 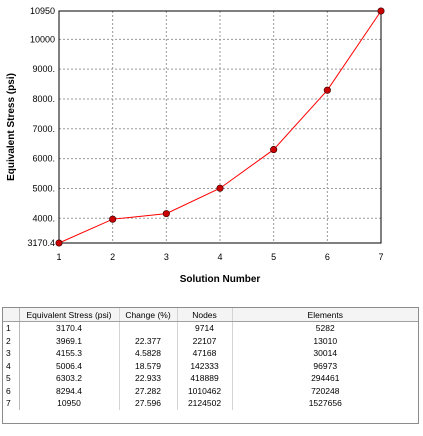 I want to click on y-tick-label: 3170.4, so click(x=41, y=243).